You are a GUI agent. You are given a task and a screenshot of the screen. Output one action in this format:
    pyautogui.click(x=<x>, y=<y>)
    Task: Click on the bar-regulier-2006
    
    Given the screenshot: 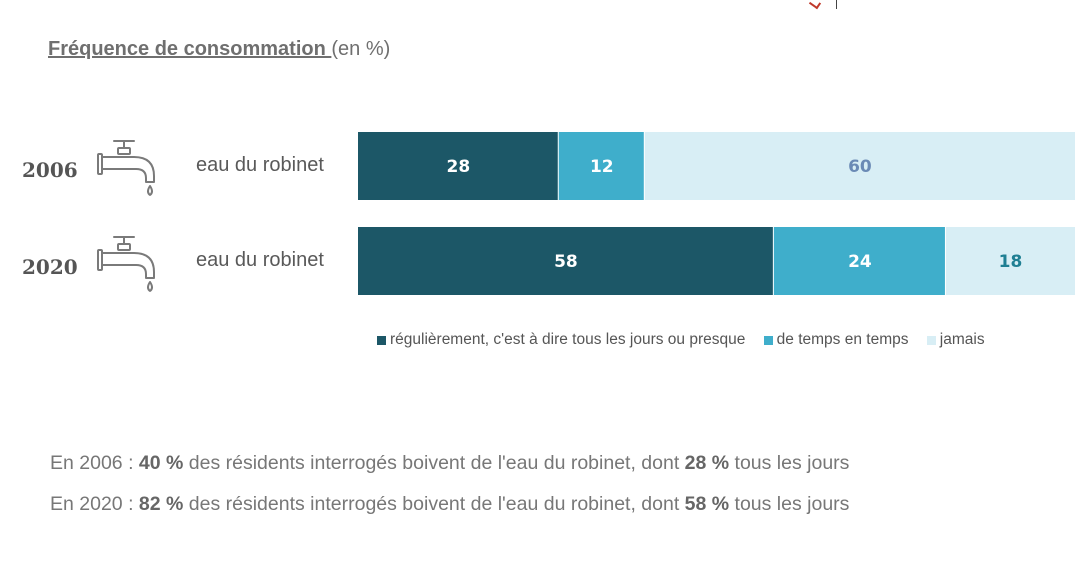 What is the action you would take?
    pyautogui.click(x=458, y=166)
    